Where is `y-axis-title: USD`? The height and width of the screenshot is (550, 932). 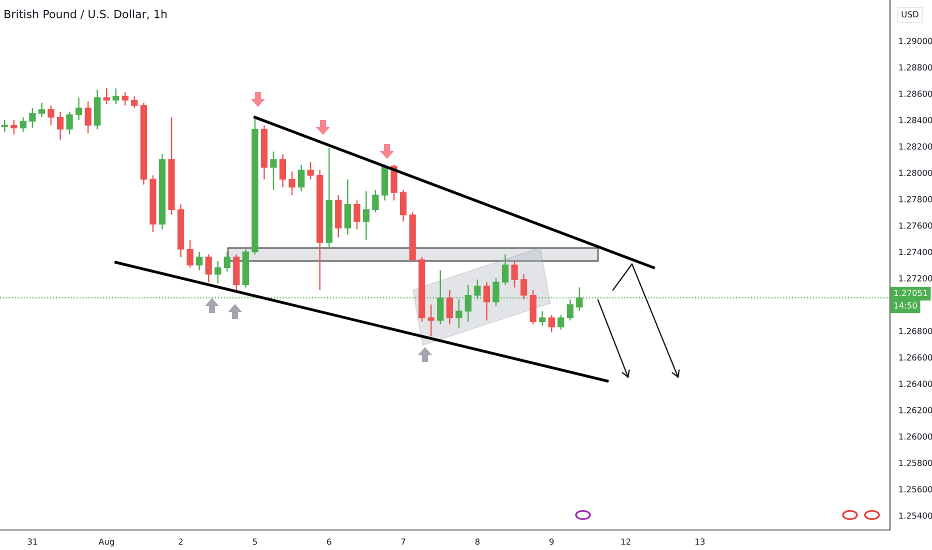 y-axis-title: USD is located at coordinates (910, 14).